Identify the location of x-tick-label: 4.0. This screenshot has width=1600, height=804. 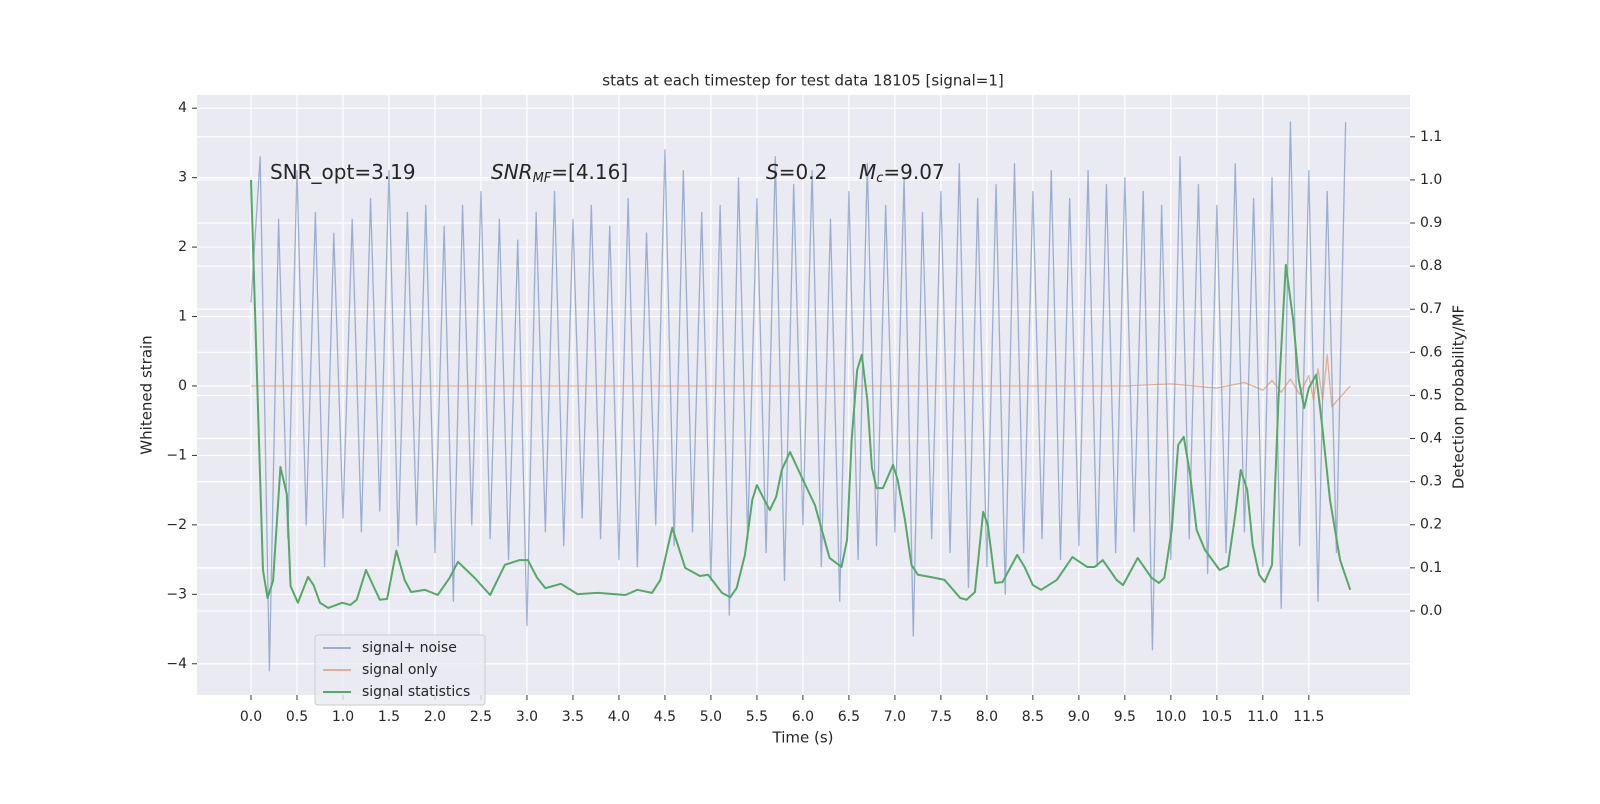
(619, 717).